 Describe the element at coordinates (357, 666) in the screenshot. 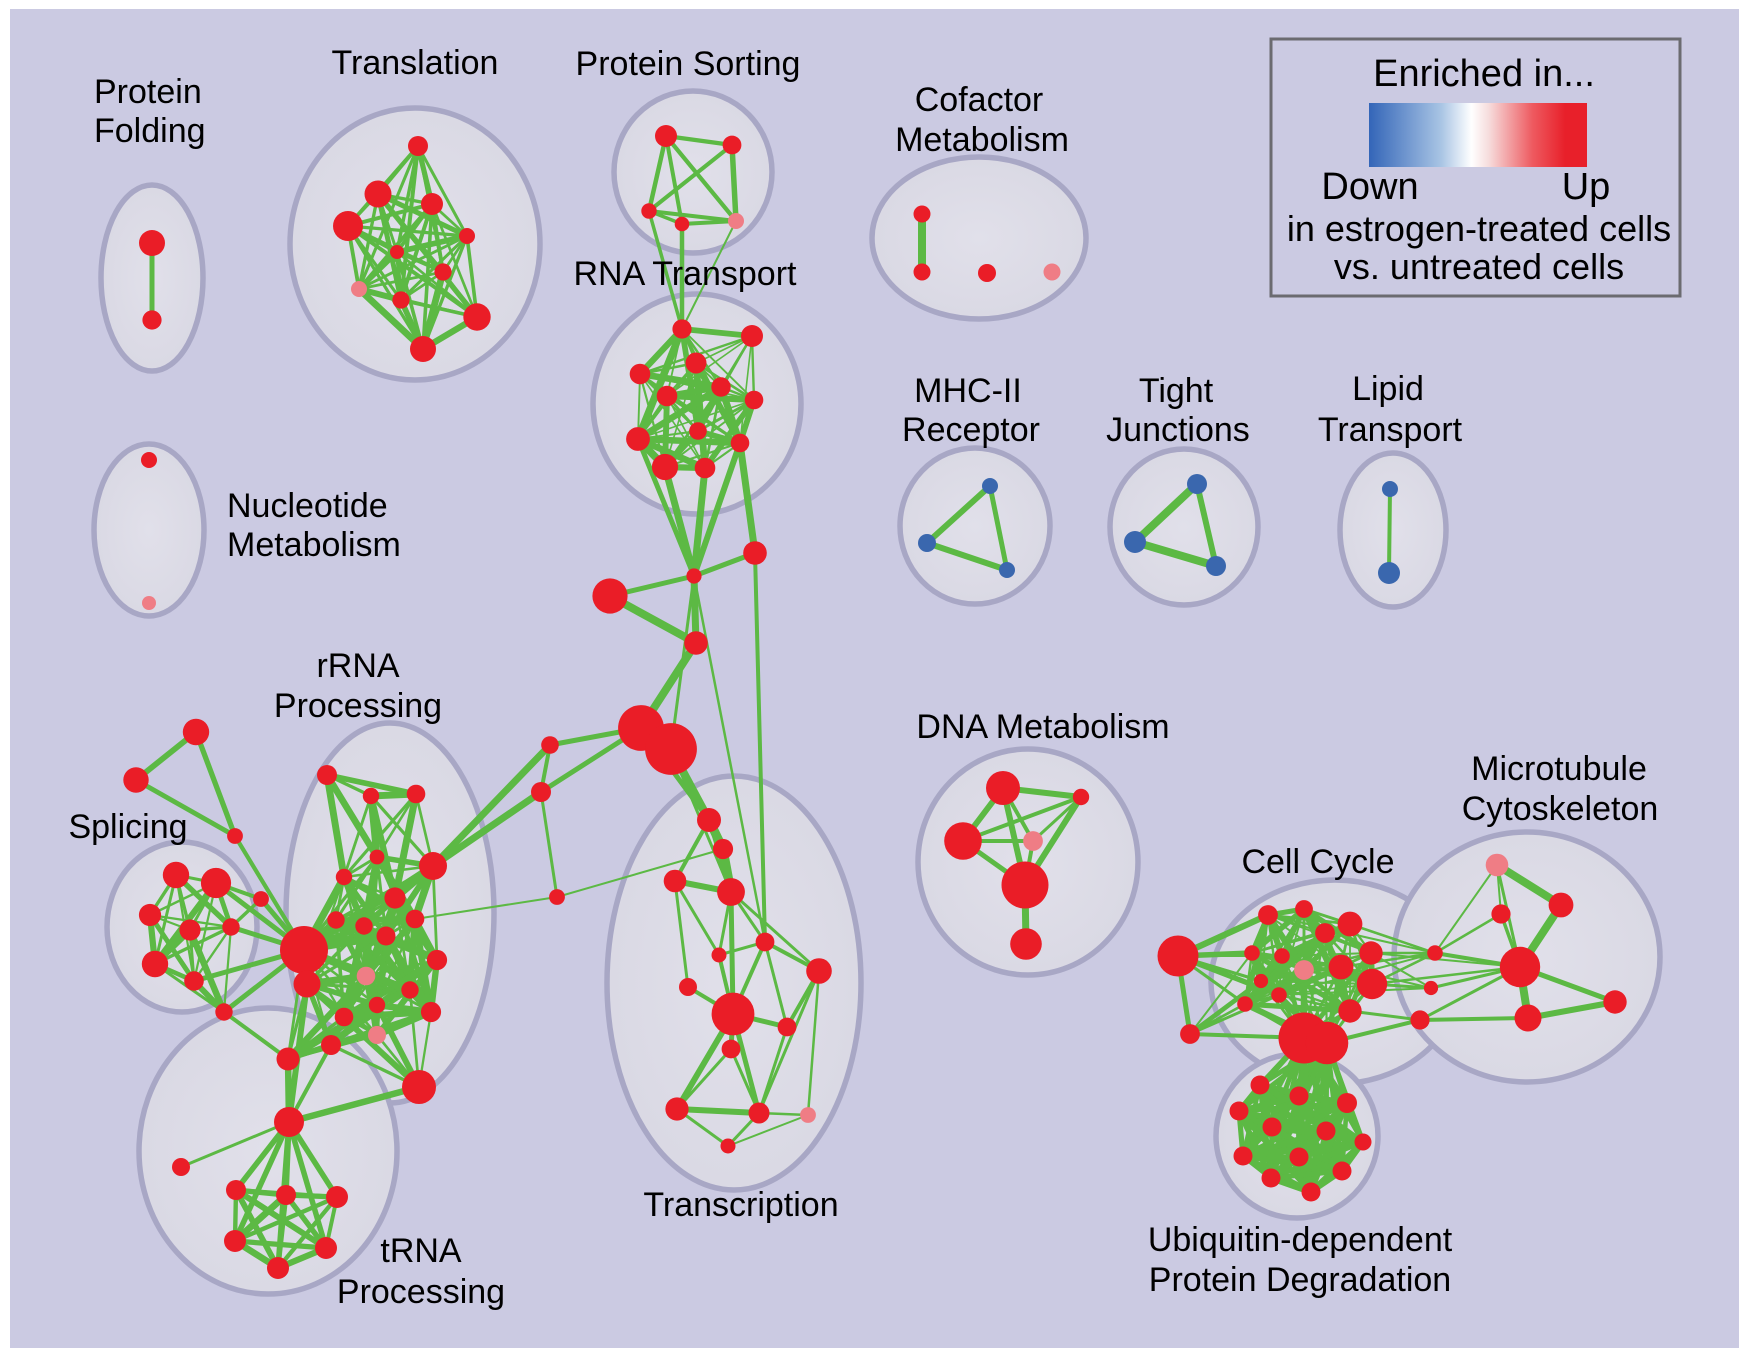

I see `svg-text: rRNA` at that location.